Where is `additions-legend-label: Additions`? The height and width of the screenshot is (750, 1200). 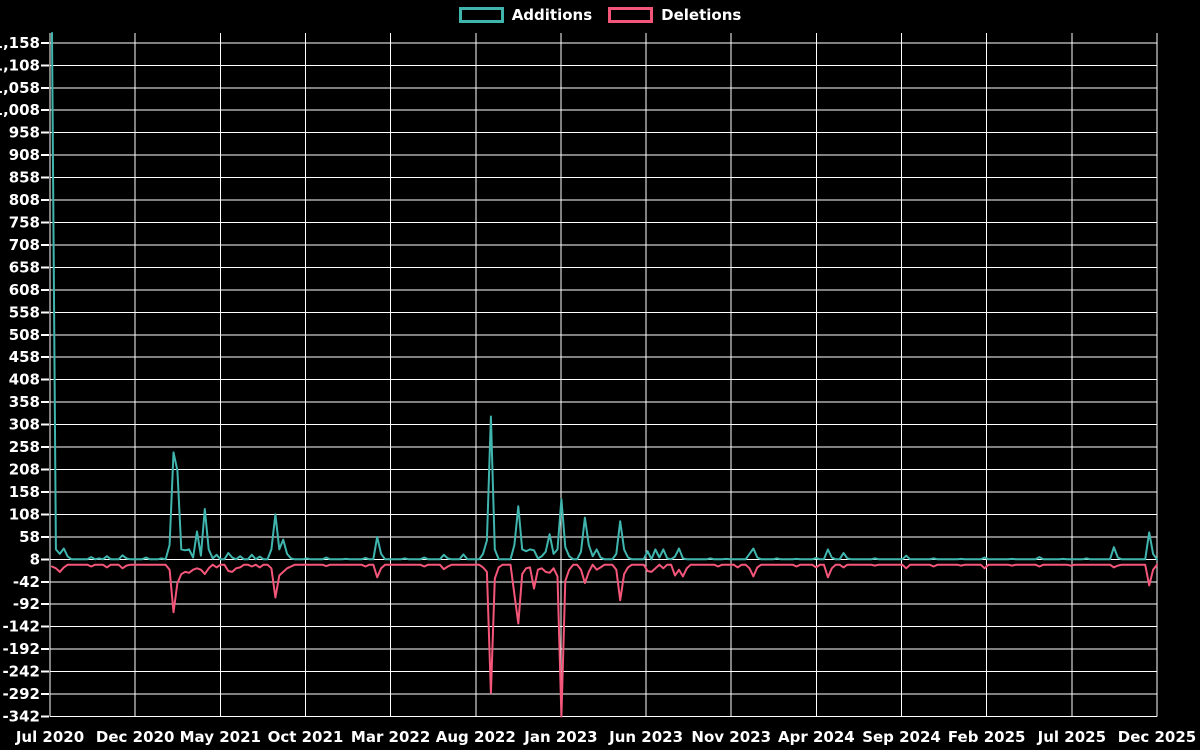 additions-legend-label: Additions is located at coordinates (552, 15).